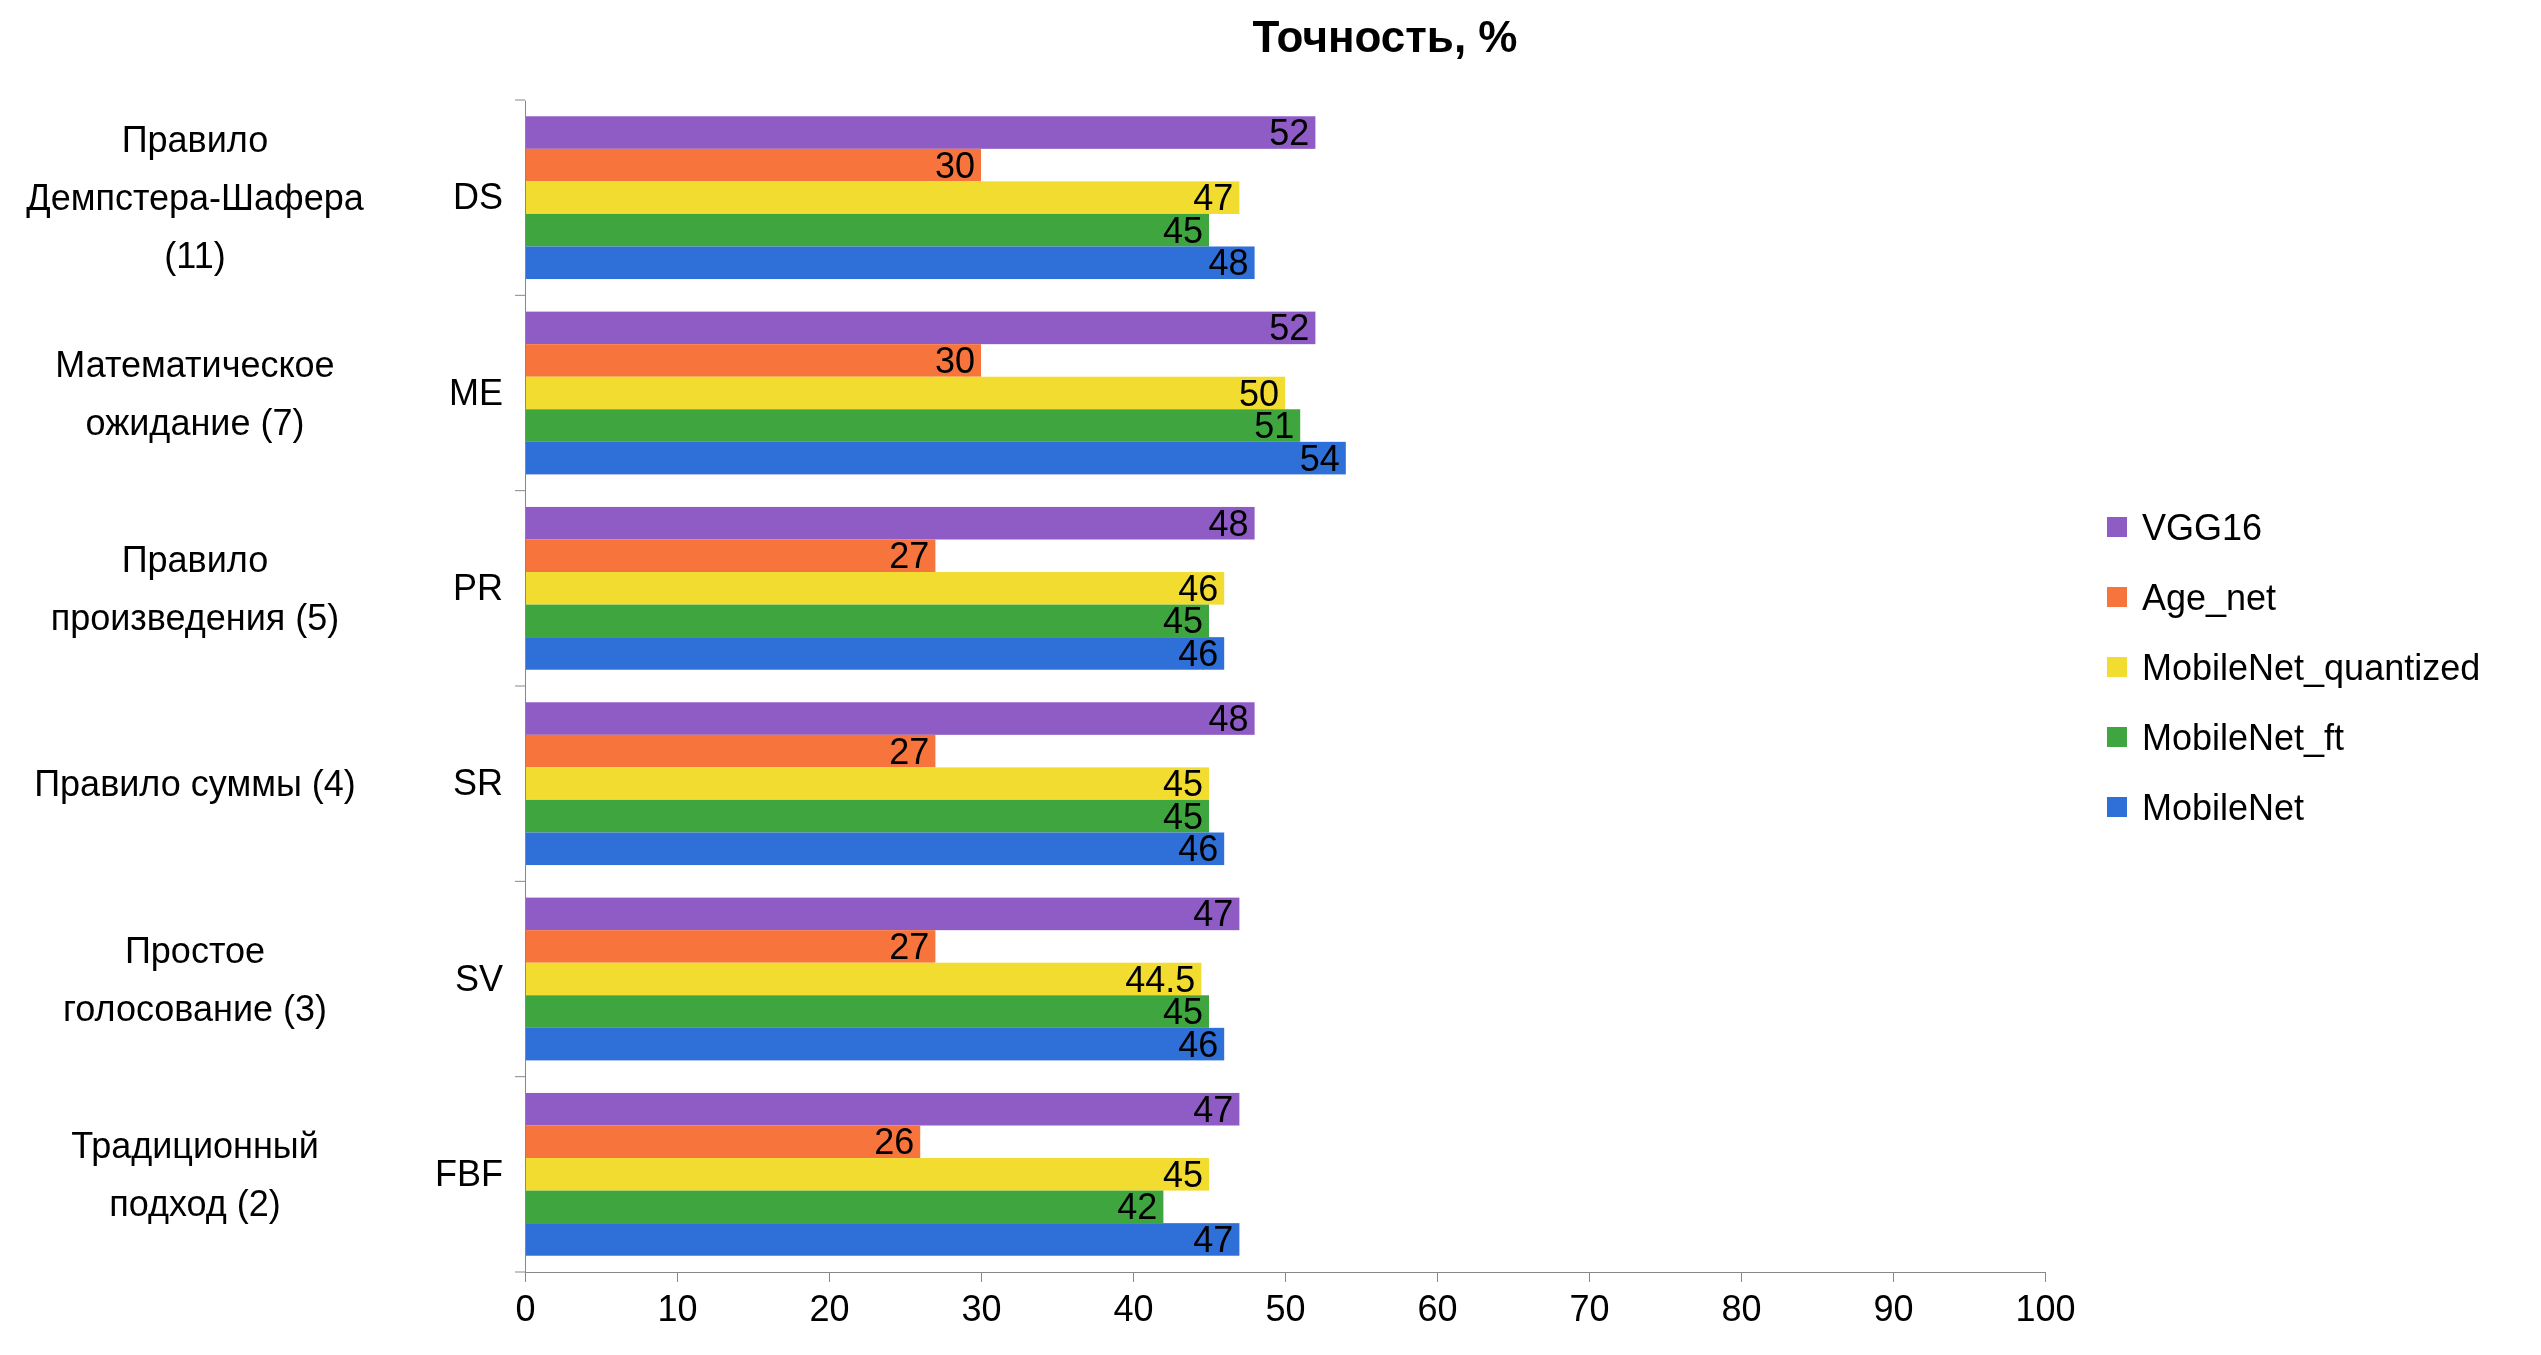  Describe the element at coordinates (1133, 1308) in the screenshot. I see `x-tick-label: 40` at that location.